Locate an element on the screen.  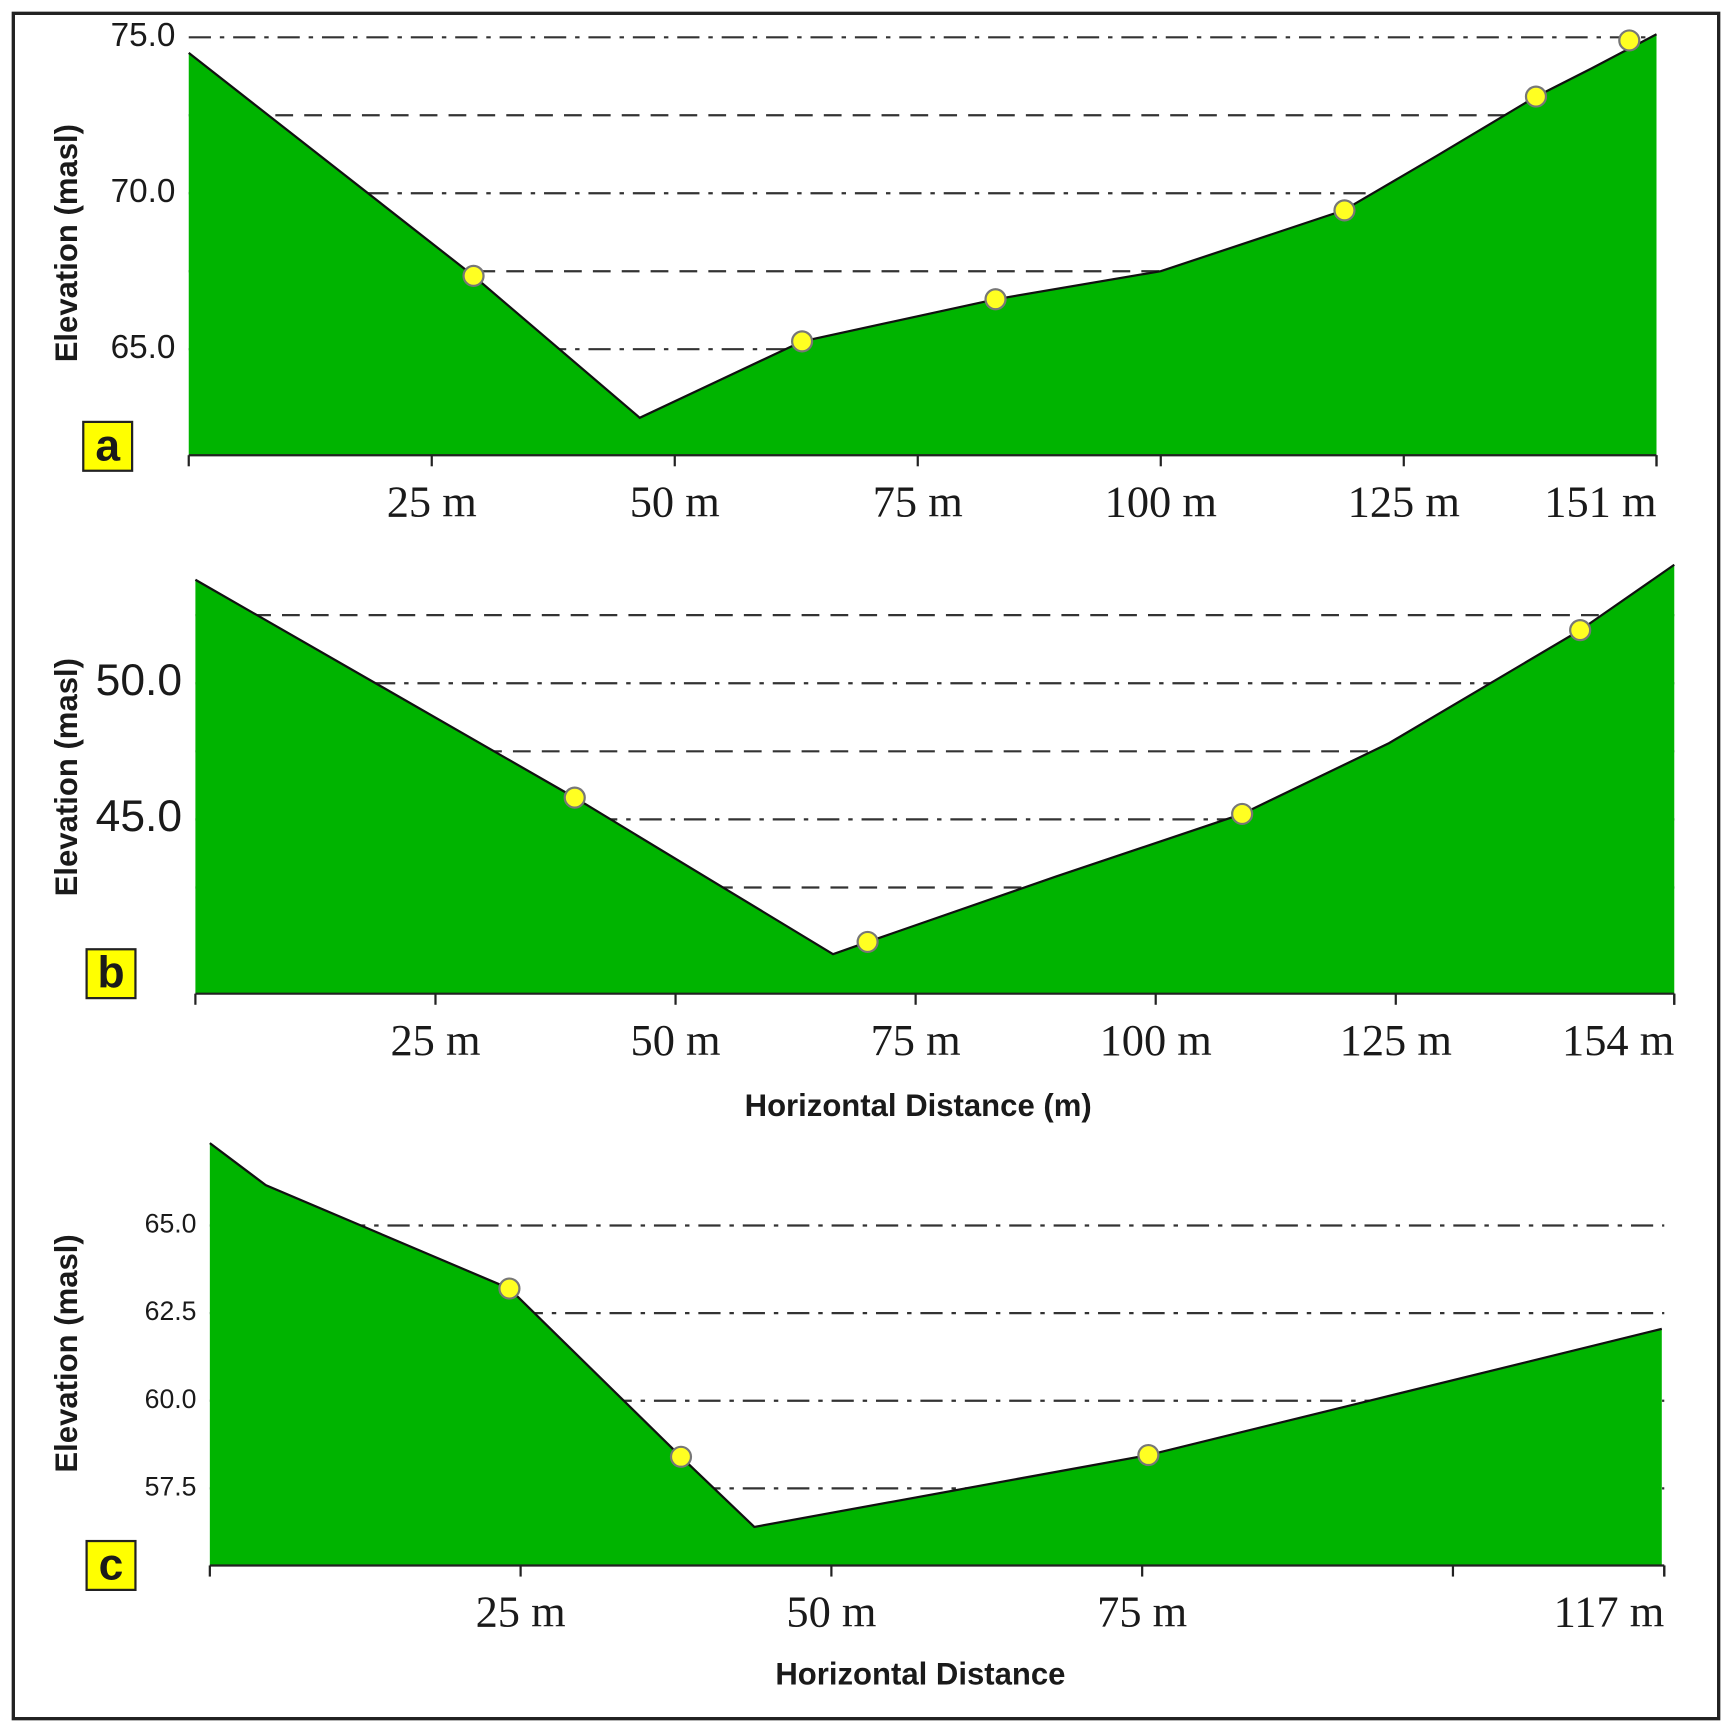
y-tick-label: 45.0 is located at coordinates (139, 816).